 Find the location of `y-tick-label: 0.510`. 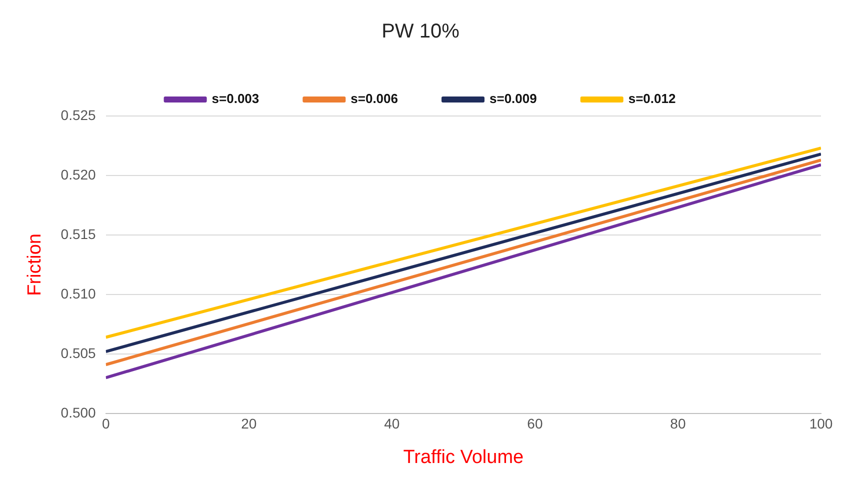

y-tick-label: 0.510 is located at coordinates (78, 293).